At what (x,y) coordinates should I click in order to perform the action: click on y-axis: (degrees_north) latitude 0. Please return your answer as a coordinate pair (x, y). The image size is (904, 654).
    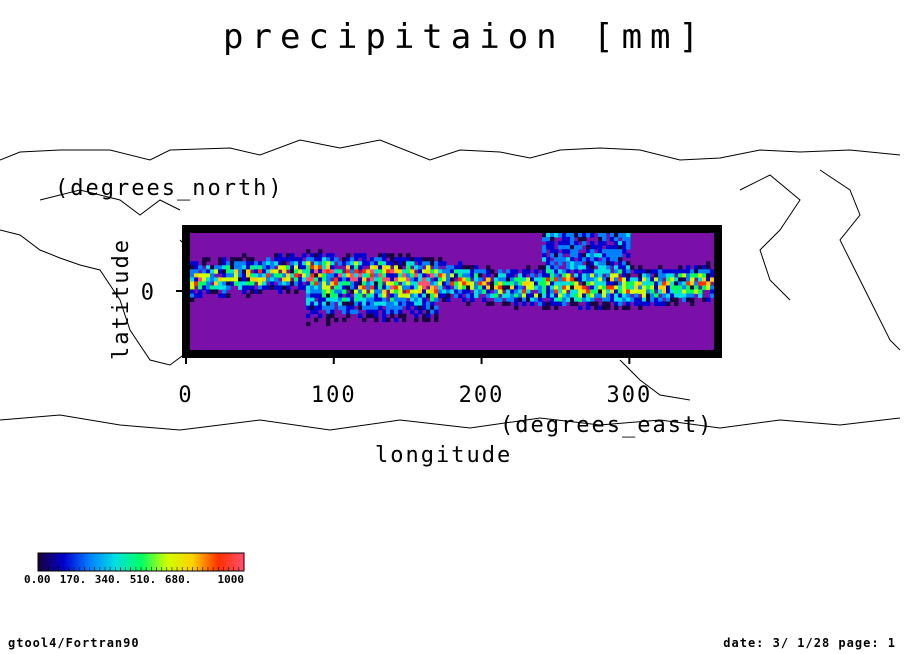
    Looking at the image, I should click on (168, 268).